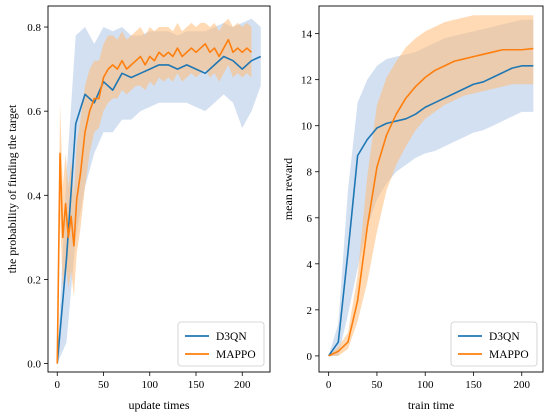 The width and height of the screenshot is (550, 417). I want to click on y-tick-label: 2, so click(310, 311).